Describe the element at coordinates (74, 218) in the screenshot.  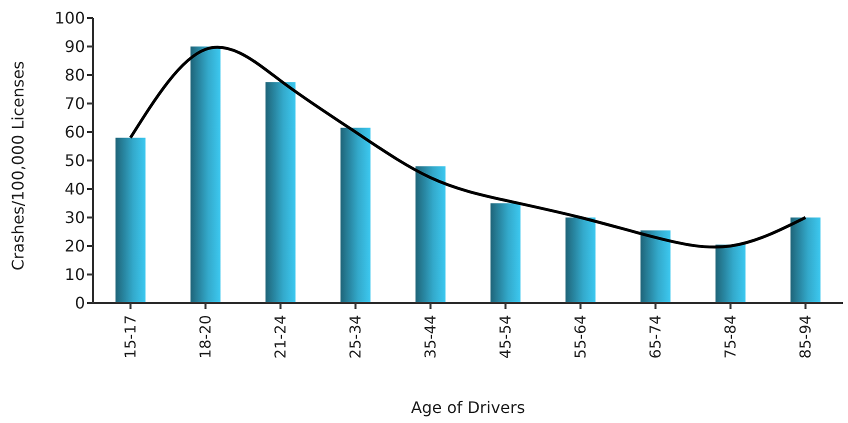
I see `y-tick-label: 30` at that location.